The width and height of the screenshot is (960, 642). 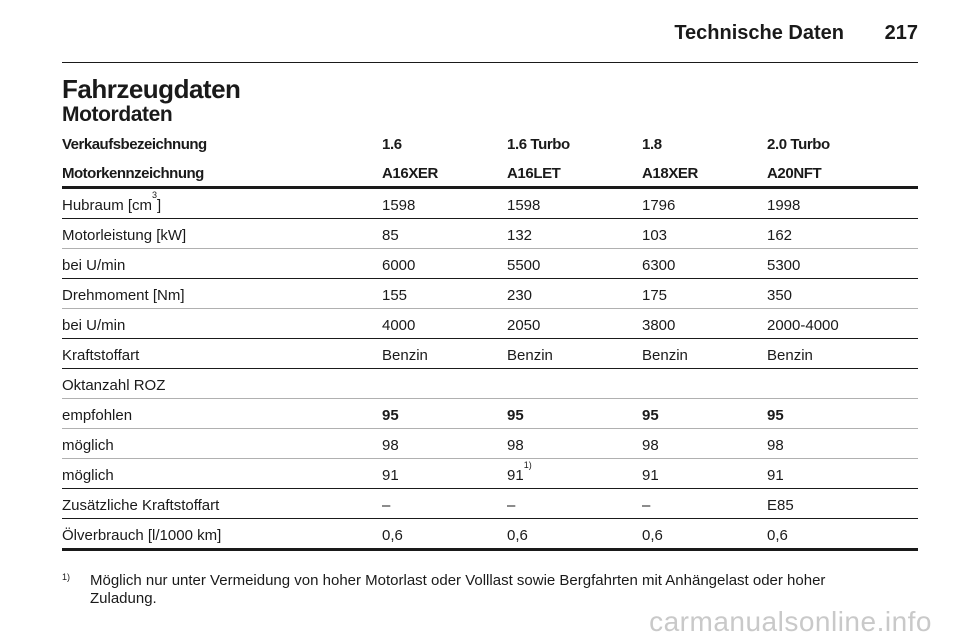 What do you see at coordinates (784, 205) in the screenshot?
I see `table-cell: 1998` at bounding box center [784, 205].